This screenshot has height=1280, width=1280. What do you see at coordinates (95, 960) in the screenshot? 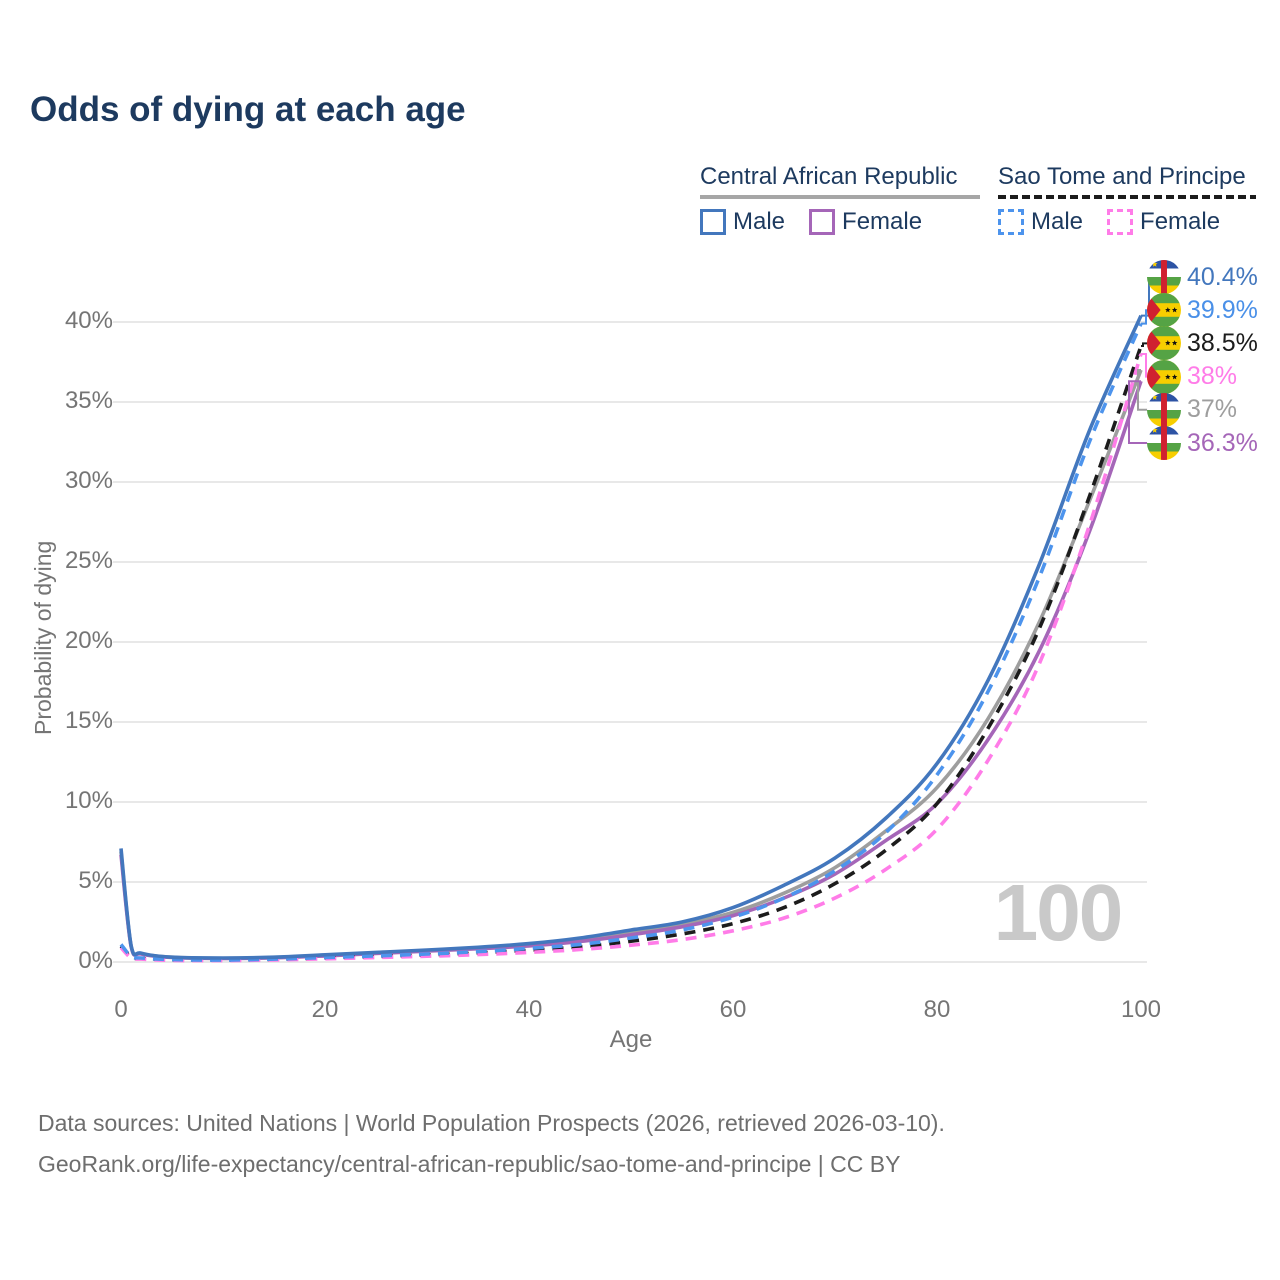
I see `y-tick-label: 0%` at bounding box center [95, 960].